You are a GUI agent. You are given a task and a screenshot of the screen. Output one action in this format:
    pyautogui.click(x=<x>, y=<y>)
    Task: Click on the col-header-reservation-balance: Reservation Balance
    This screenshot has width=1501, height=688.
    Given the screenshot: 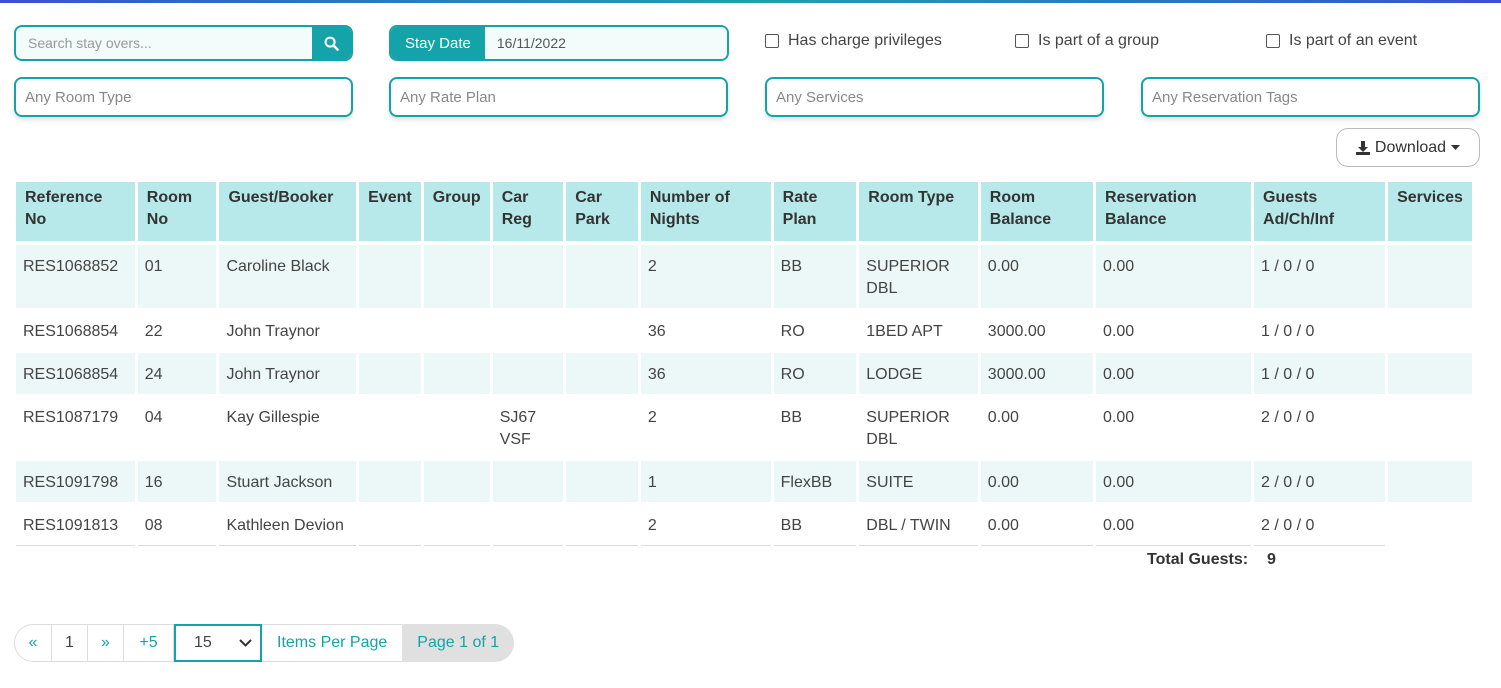 What is the action you would take?
    pyautogui.click(x=1174, y=211)
    